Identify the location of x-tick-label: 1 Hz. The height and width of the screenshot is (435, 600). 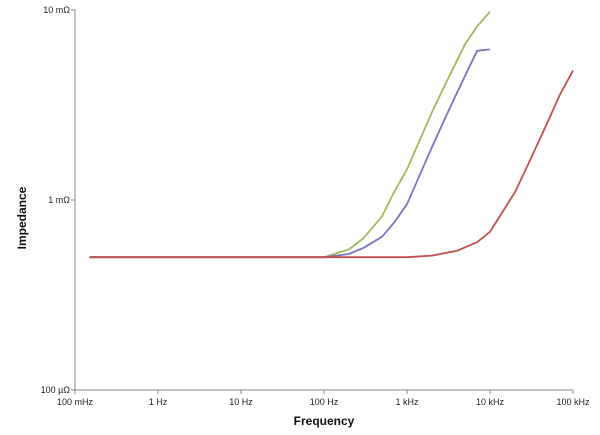
(158, 402).